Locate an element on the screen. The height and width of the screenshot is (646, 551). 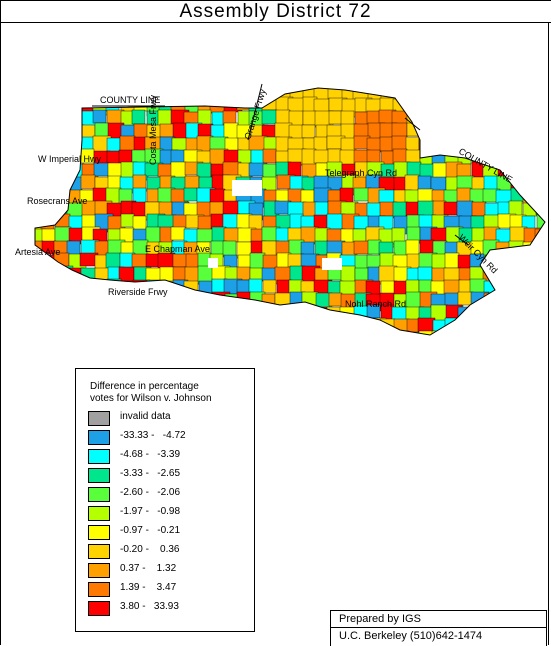
legend-label: -0.20 - 0.36 is located at coordinates (150, 549).